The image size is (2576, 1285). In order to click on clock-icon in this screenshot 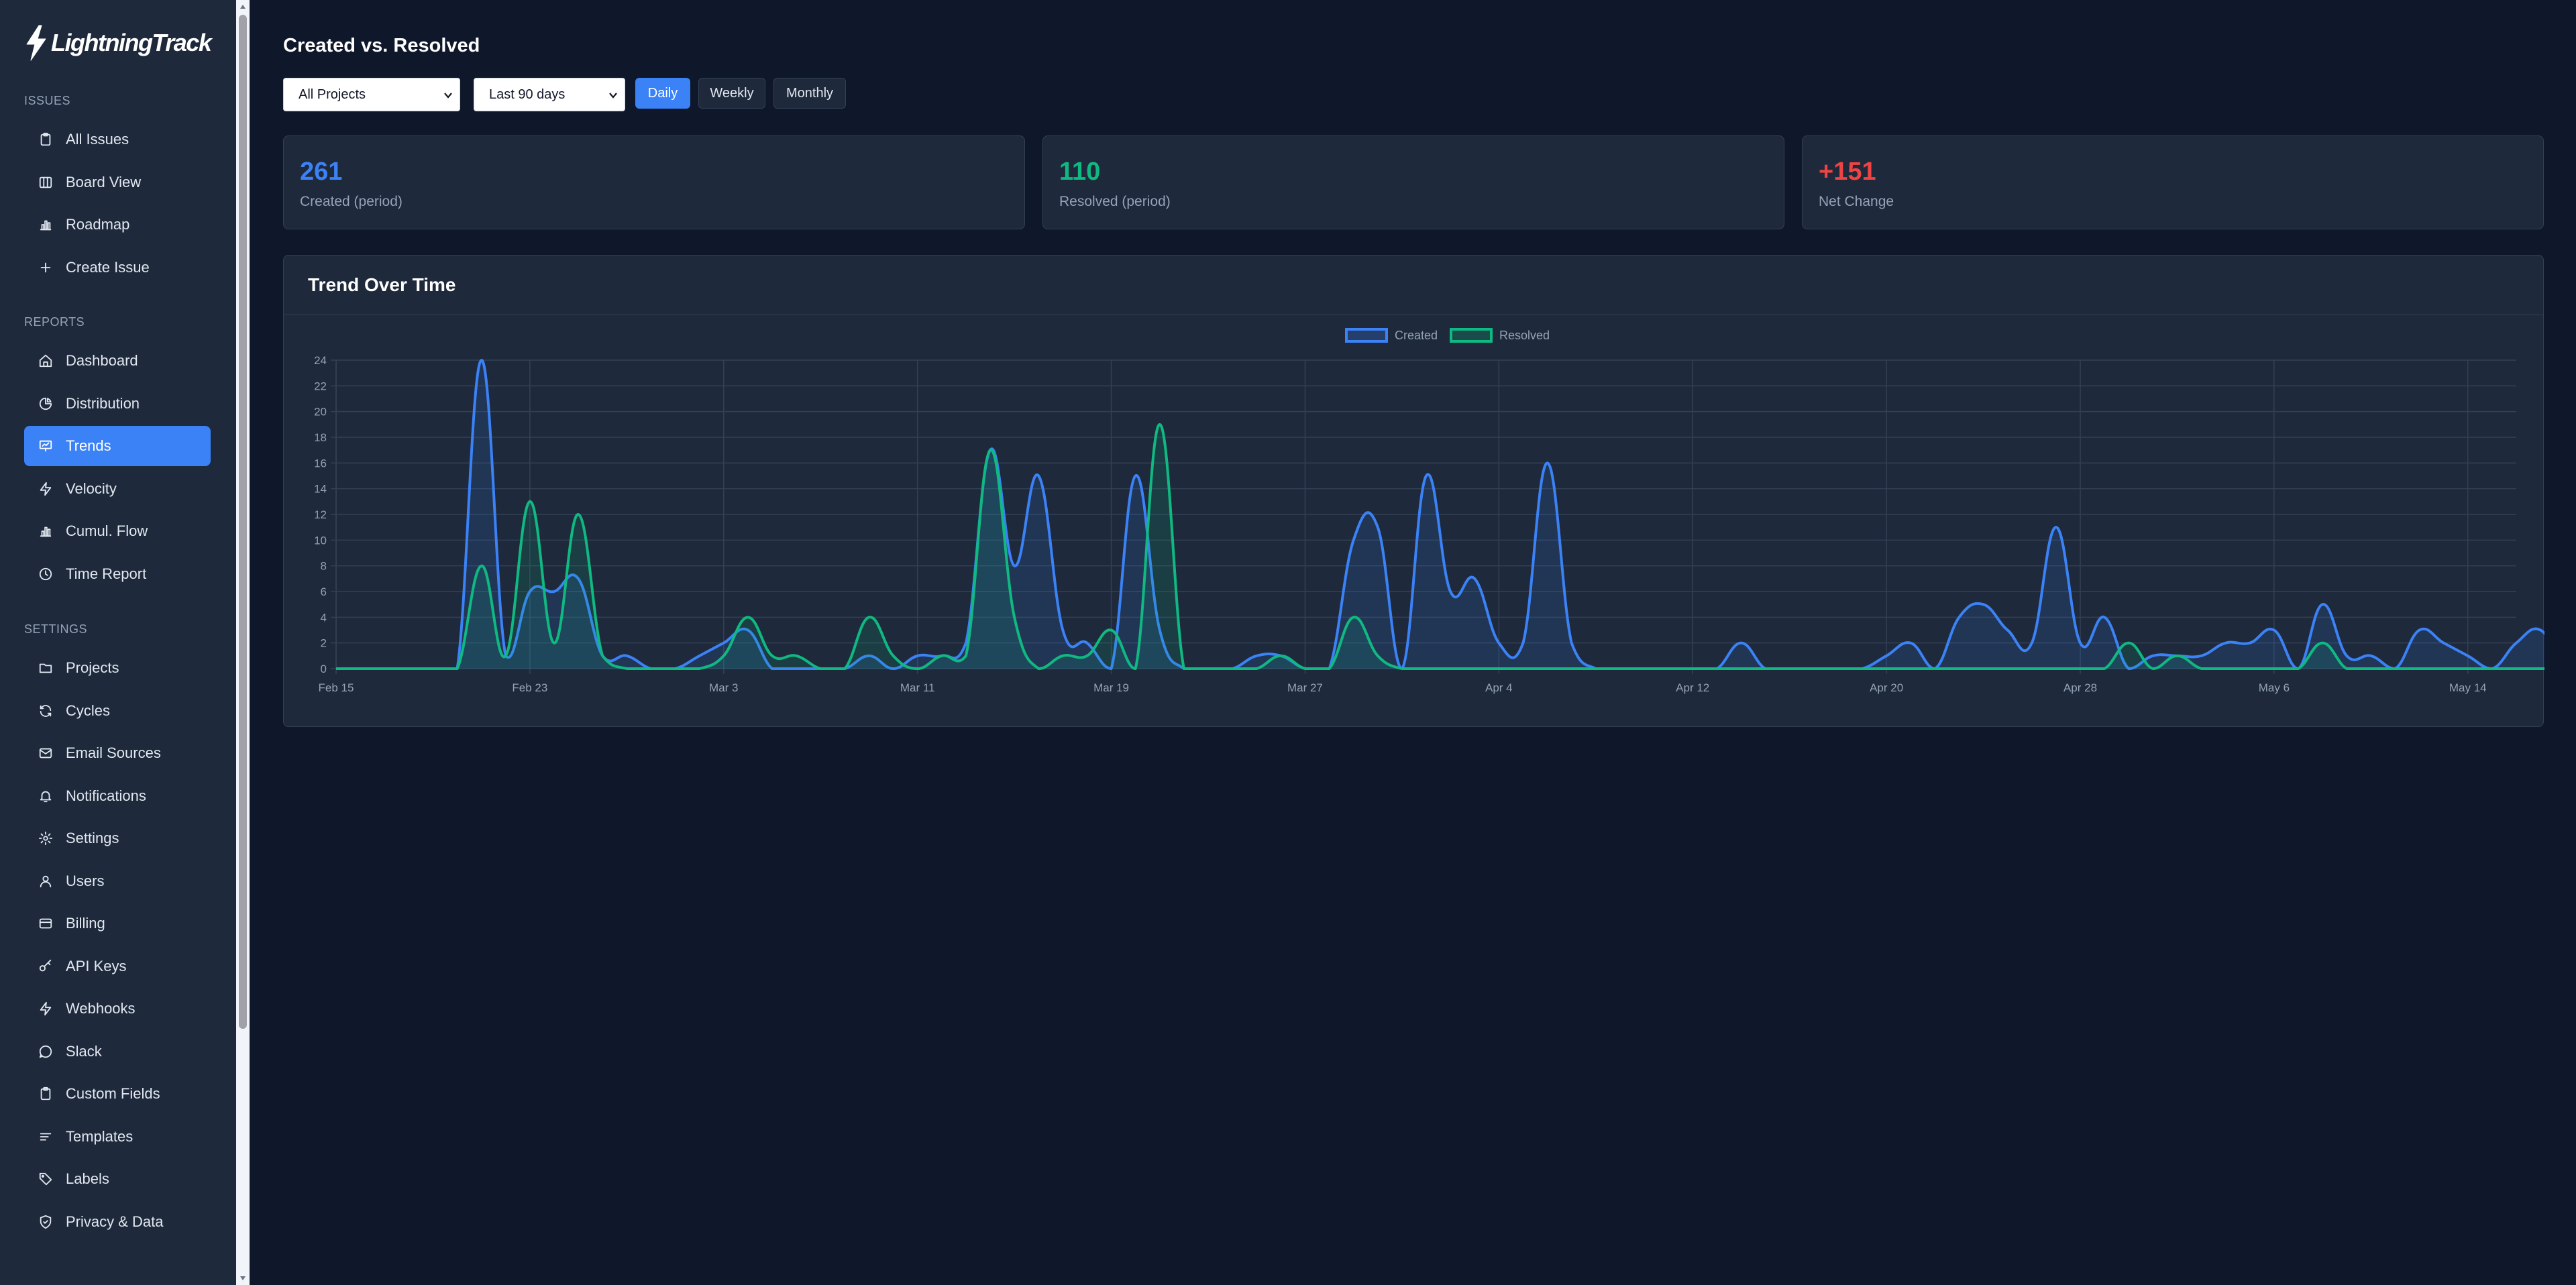, I will do `click(46, 574)`.